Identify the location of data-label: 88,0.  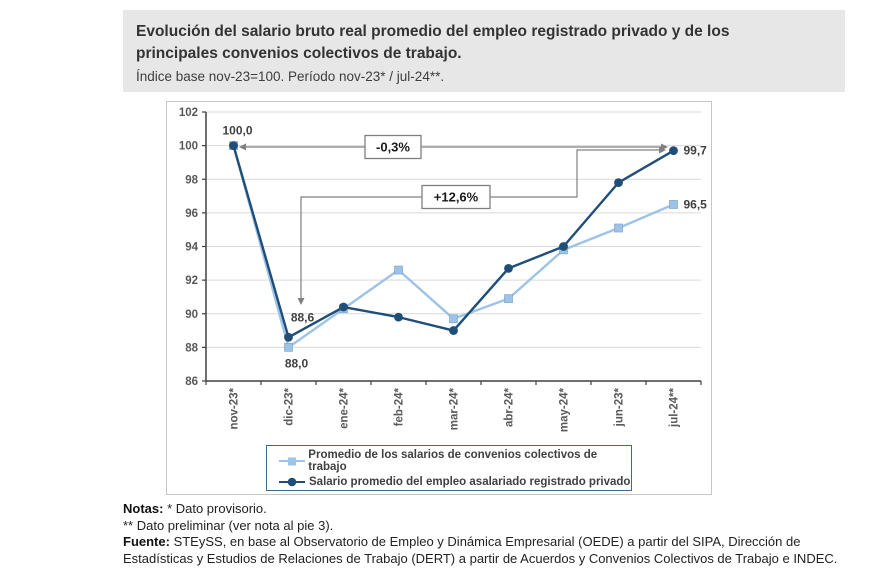
(297, 363).